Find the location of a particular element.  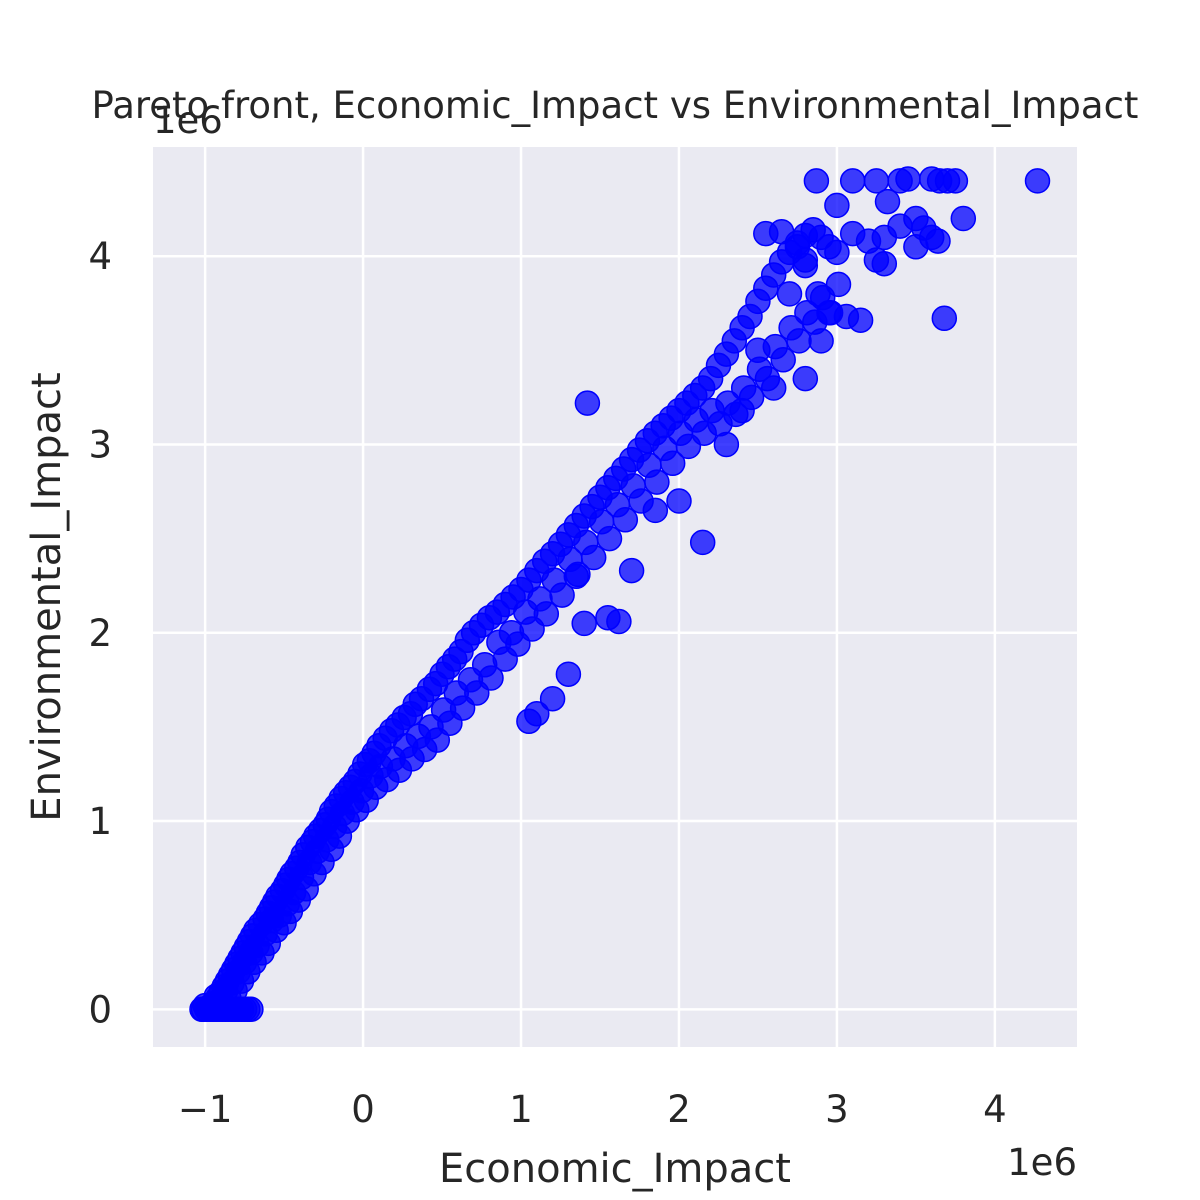

x-tick-label: −1 is located at coordinates (205, 1109).